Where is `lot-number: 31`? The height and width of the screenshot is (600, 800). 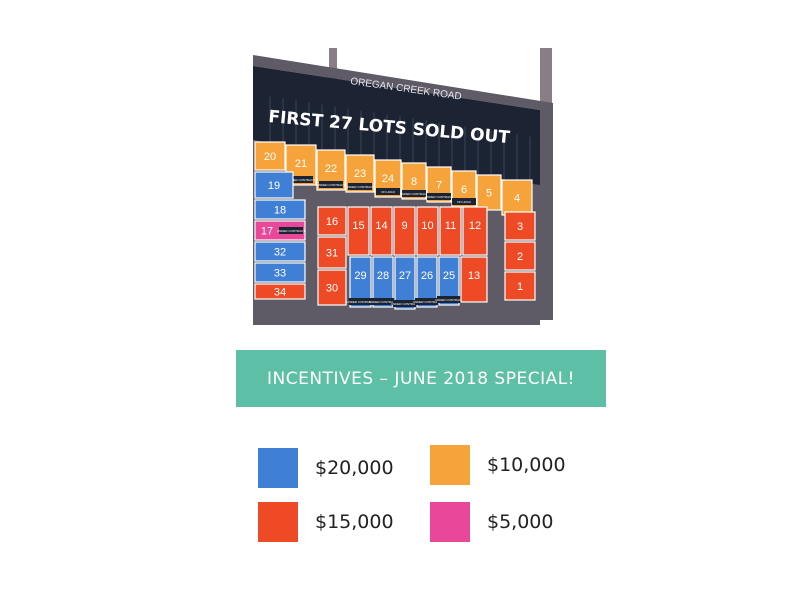 lot-number: 31 is located at coordinates (332, 254).